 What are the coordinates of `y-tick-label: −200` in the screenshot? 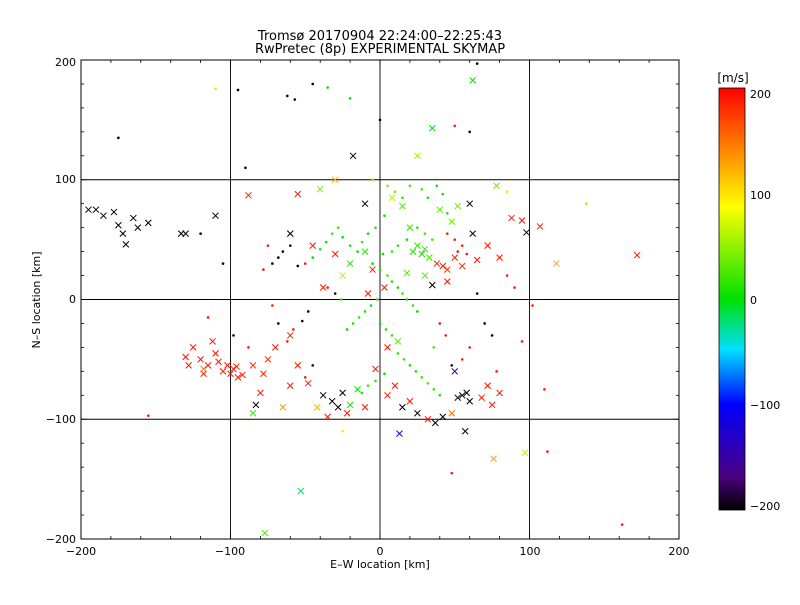 It's located at (61, 539).